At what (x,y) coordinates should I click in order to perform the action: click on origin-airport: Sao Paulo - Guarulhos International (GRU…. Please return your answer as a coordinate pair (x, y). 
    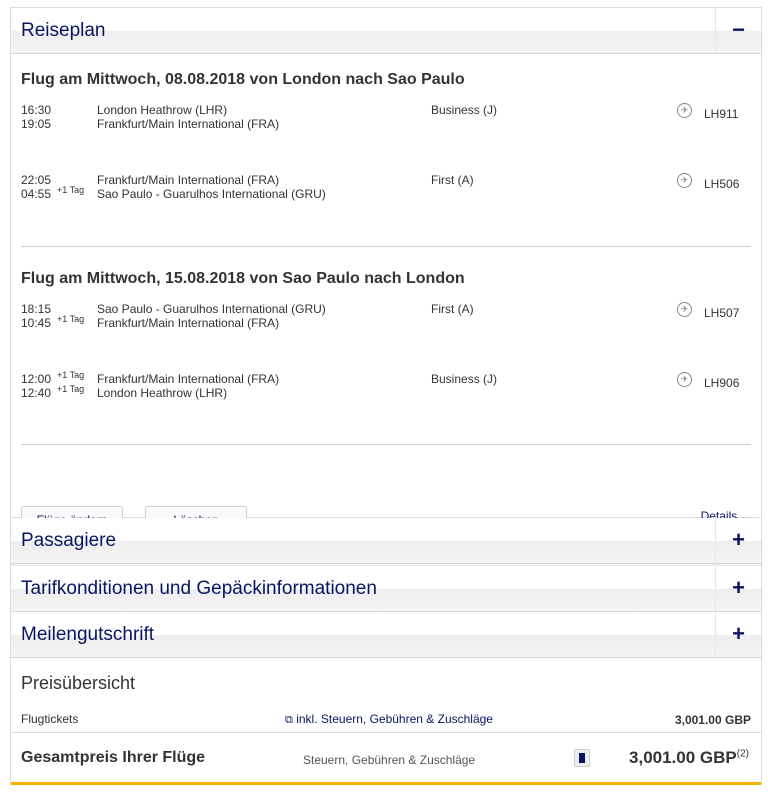
    Looking at the image, I should click on (211, 309).